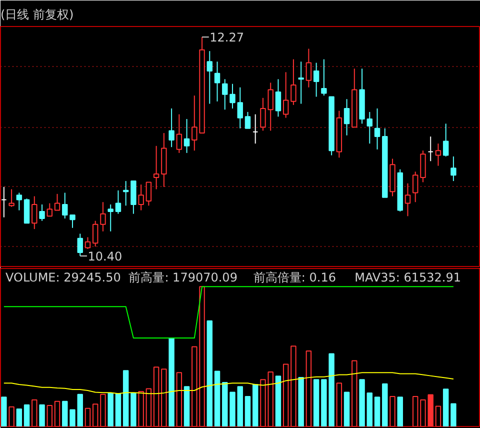  What do you see at coordinates (37, 15) in the screenshot?
I see `chart-title: (日线 前复权)` at bounding box center [37, 15].